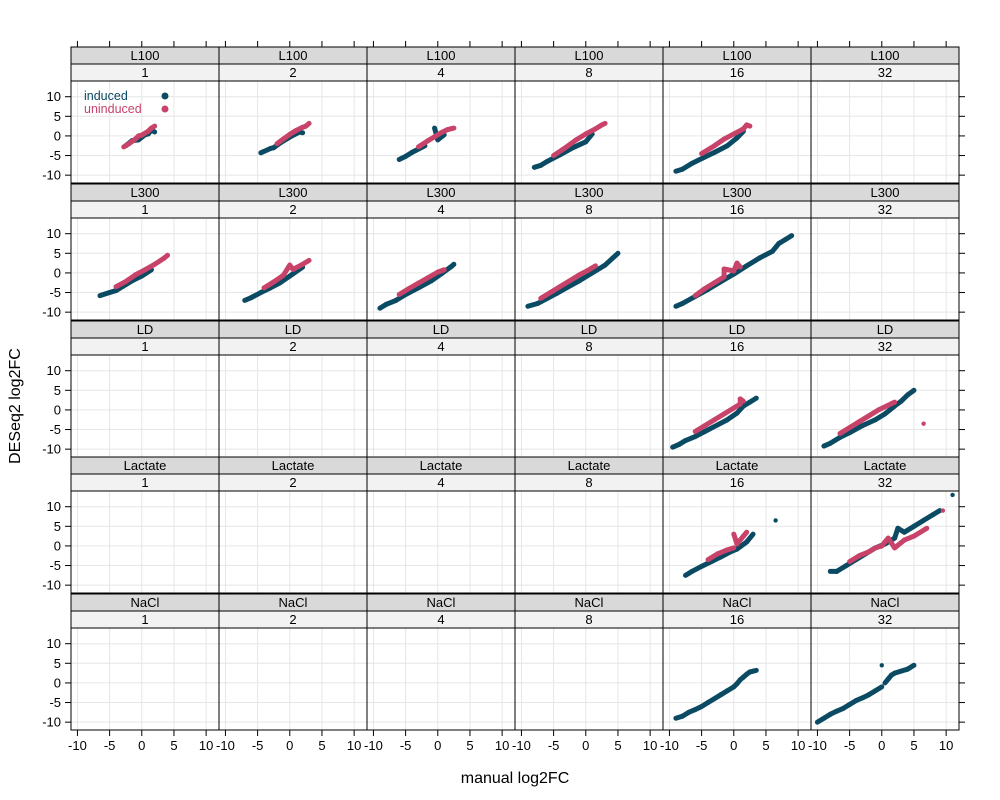  What do you see at coordinates (588, 482) in the screenshot?
I see `strip-dose-label: 8` at bounding box center [588, 482].